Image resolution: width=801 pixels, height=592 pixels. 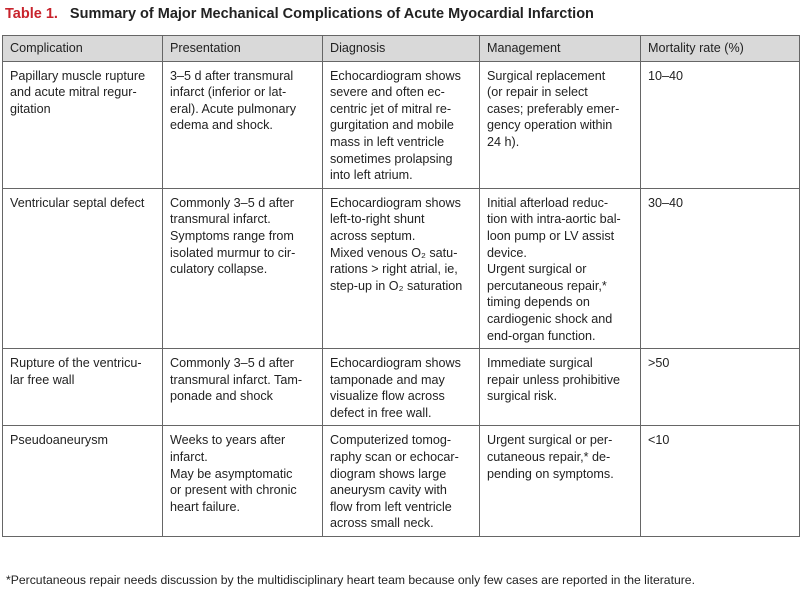 I want to click on cell-line: flow from left ventricle, so click(x=391, y=506).